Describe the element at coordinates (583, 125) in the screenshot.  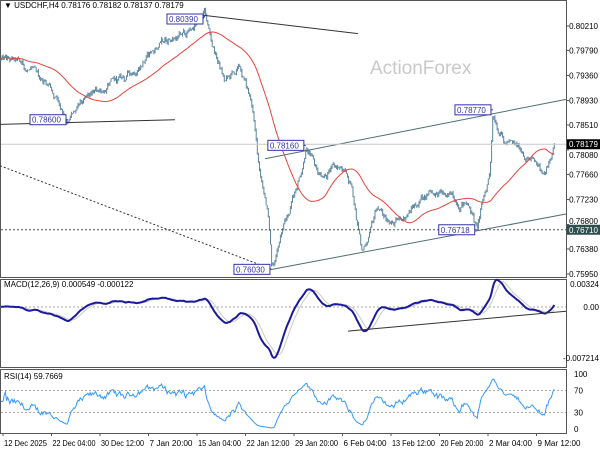
I see `y-tick-label: 0.78510` at that location.